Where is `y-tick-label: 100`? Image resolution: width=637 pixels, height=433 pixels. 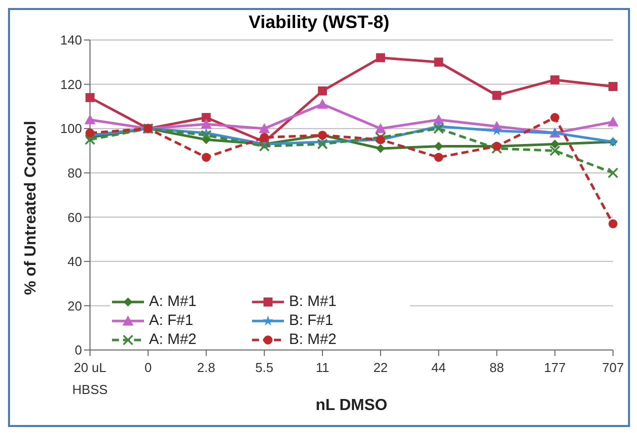
y-tick-label: 100 is located at coordinates (71, 128).